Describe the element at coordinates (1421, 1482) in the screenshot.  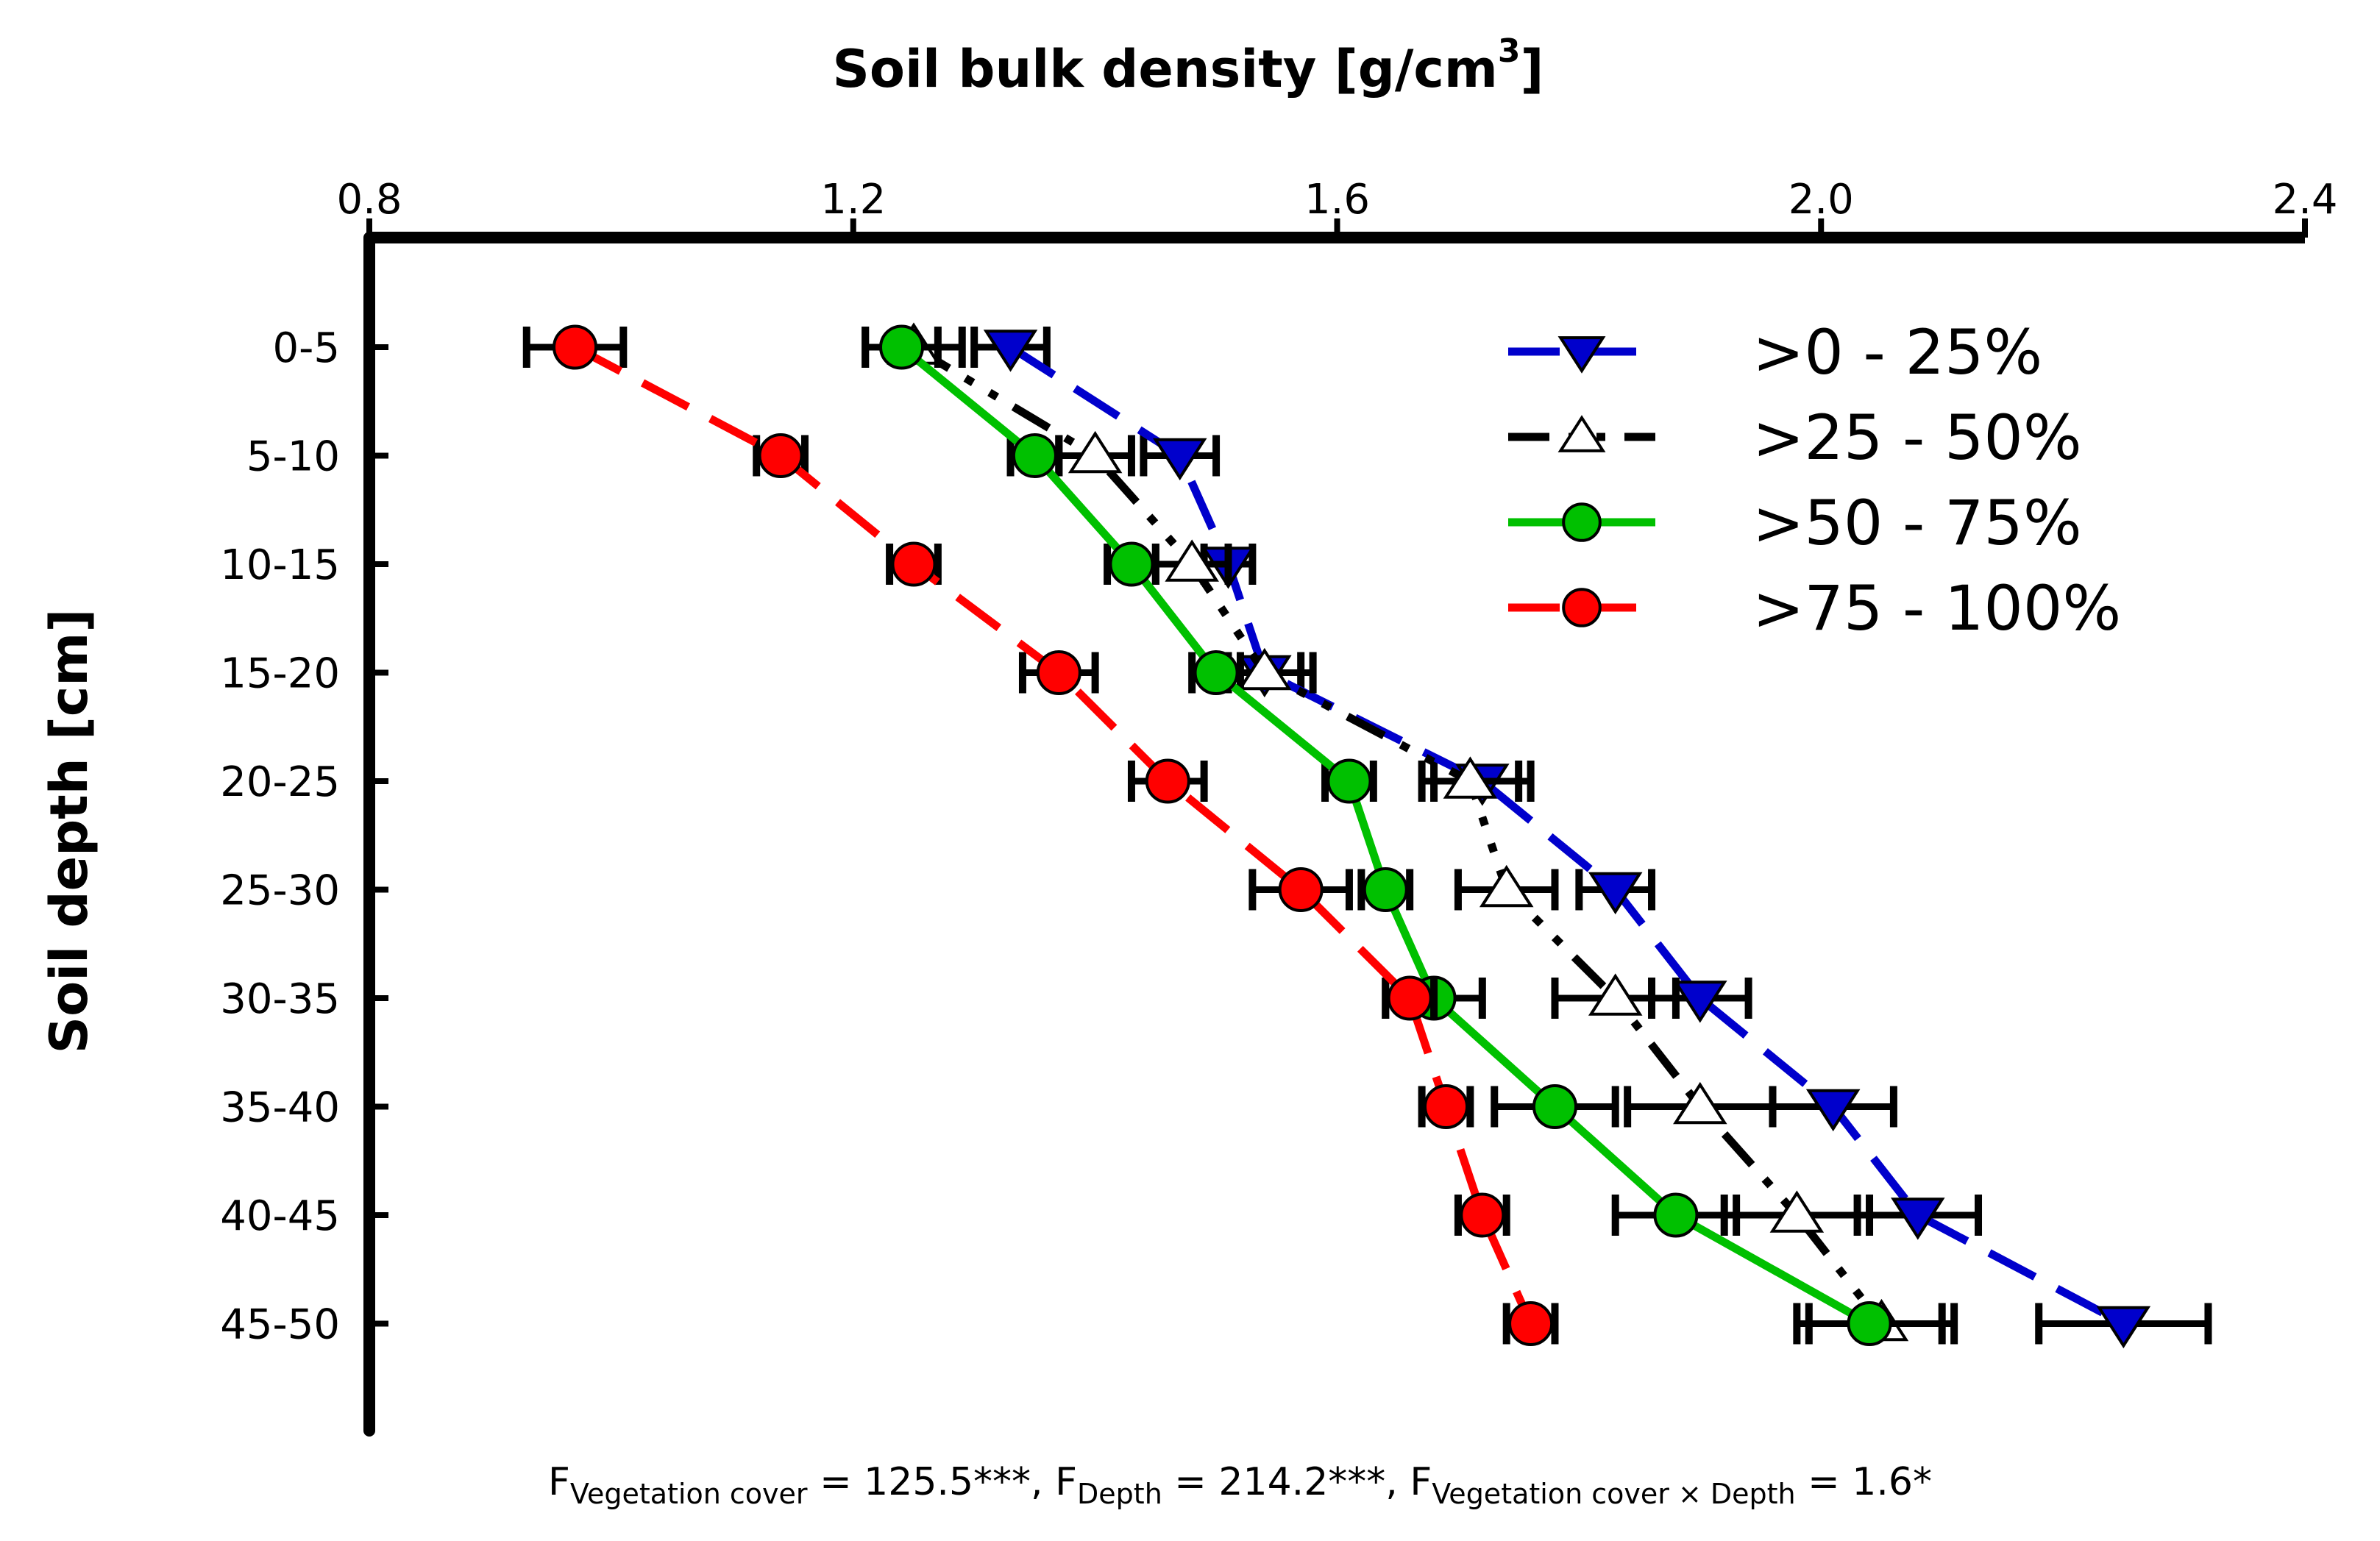
I see `stat-f3: F` at that location.